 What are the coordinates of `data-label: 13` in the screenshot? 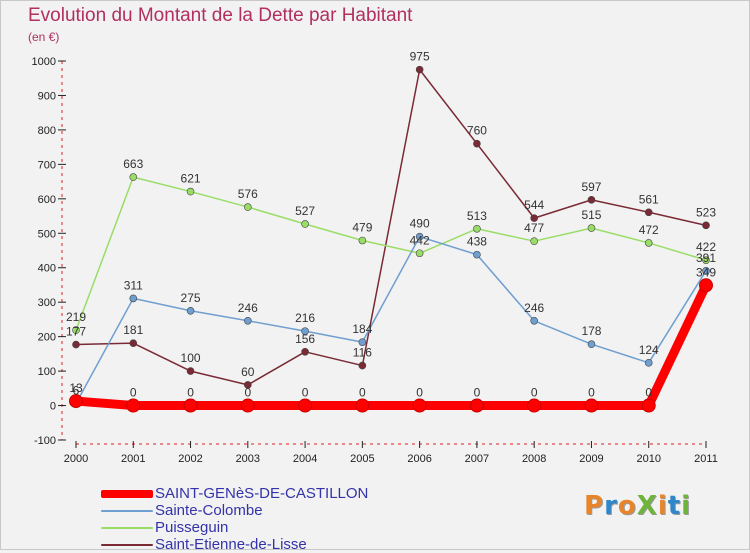 It's located at (76, 388).